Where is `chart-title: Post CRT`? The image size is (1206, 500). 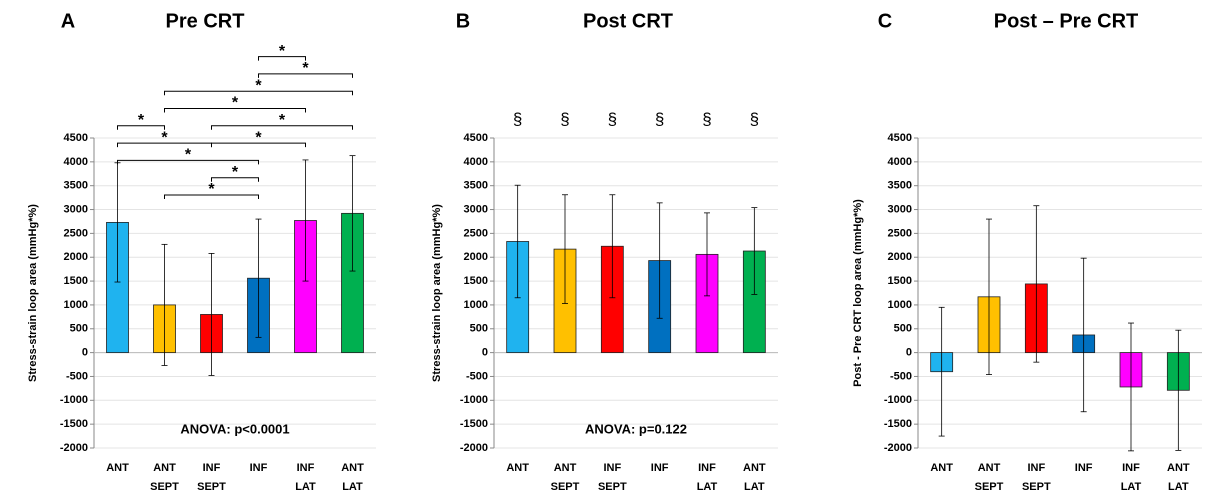 chart-title: Post CRT is located at coordinates (628, 21).